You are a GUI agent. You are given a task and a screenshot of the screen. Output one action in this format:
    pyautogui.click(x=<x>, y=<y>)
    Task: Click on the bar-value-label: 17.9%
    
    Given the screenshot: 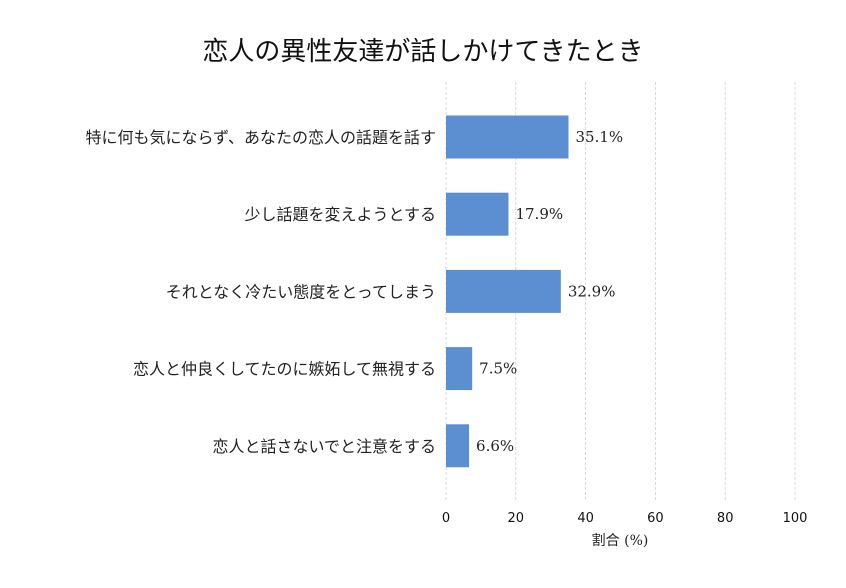 What is the action you would take?
    pyautogui.click(x=539, y=214)
    